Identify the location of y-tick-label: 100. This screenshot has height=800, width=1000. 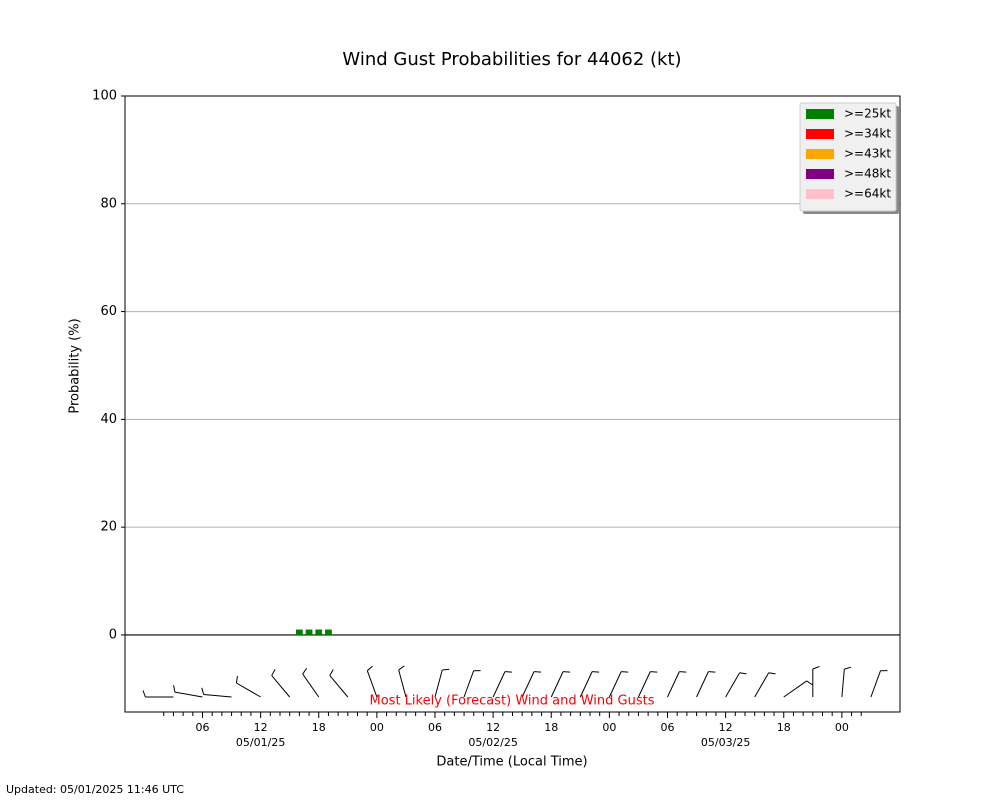
(104, 96).